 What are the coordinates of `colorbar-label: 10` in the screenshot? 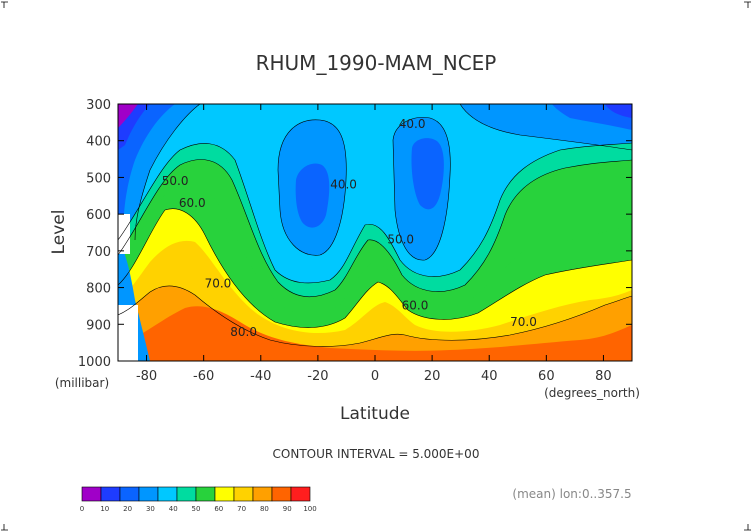 It's located at (104, 509).